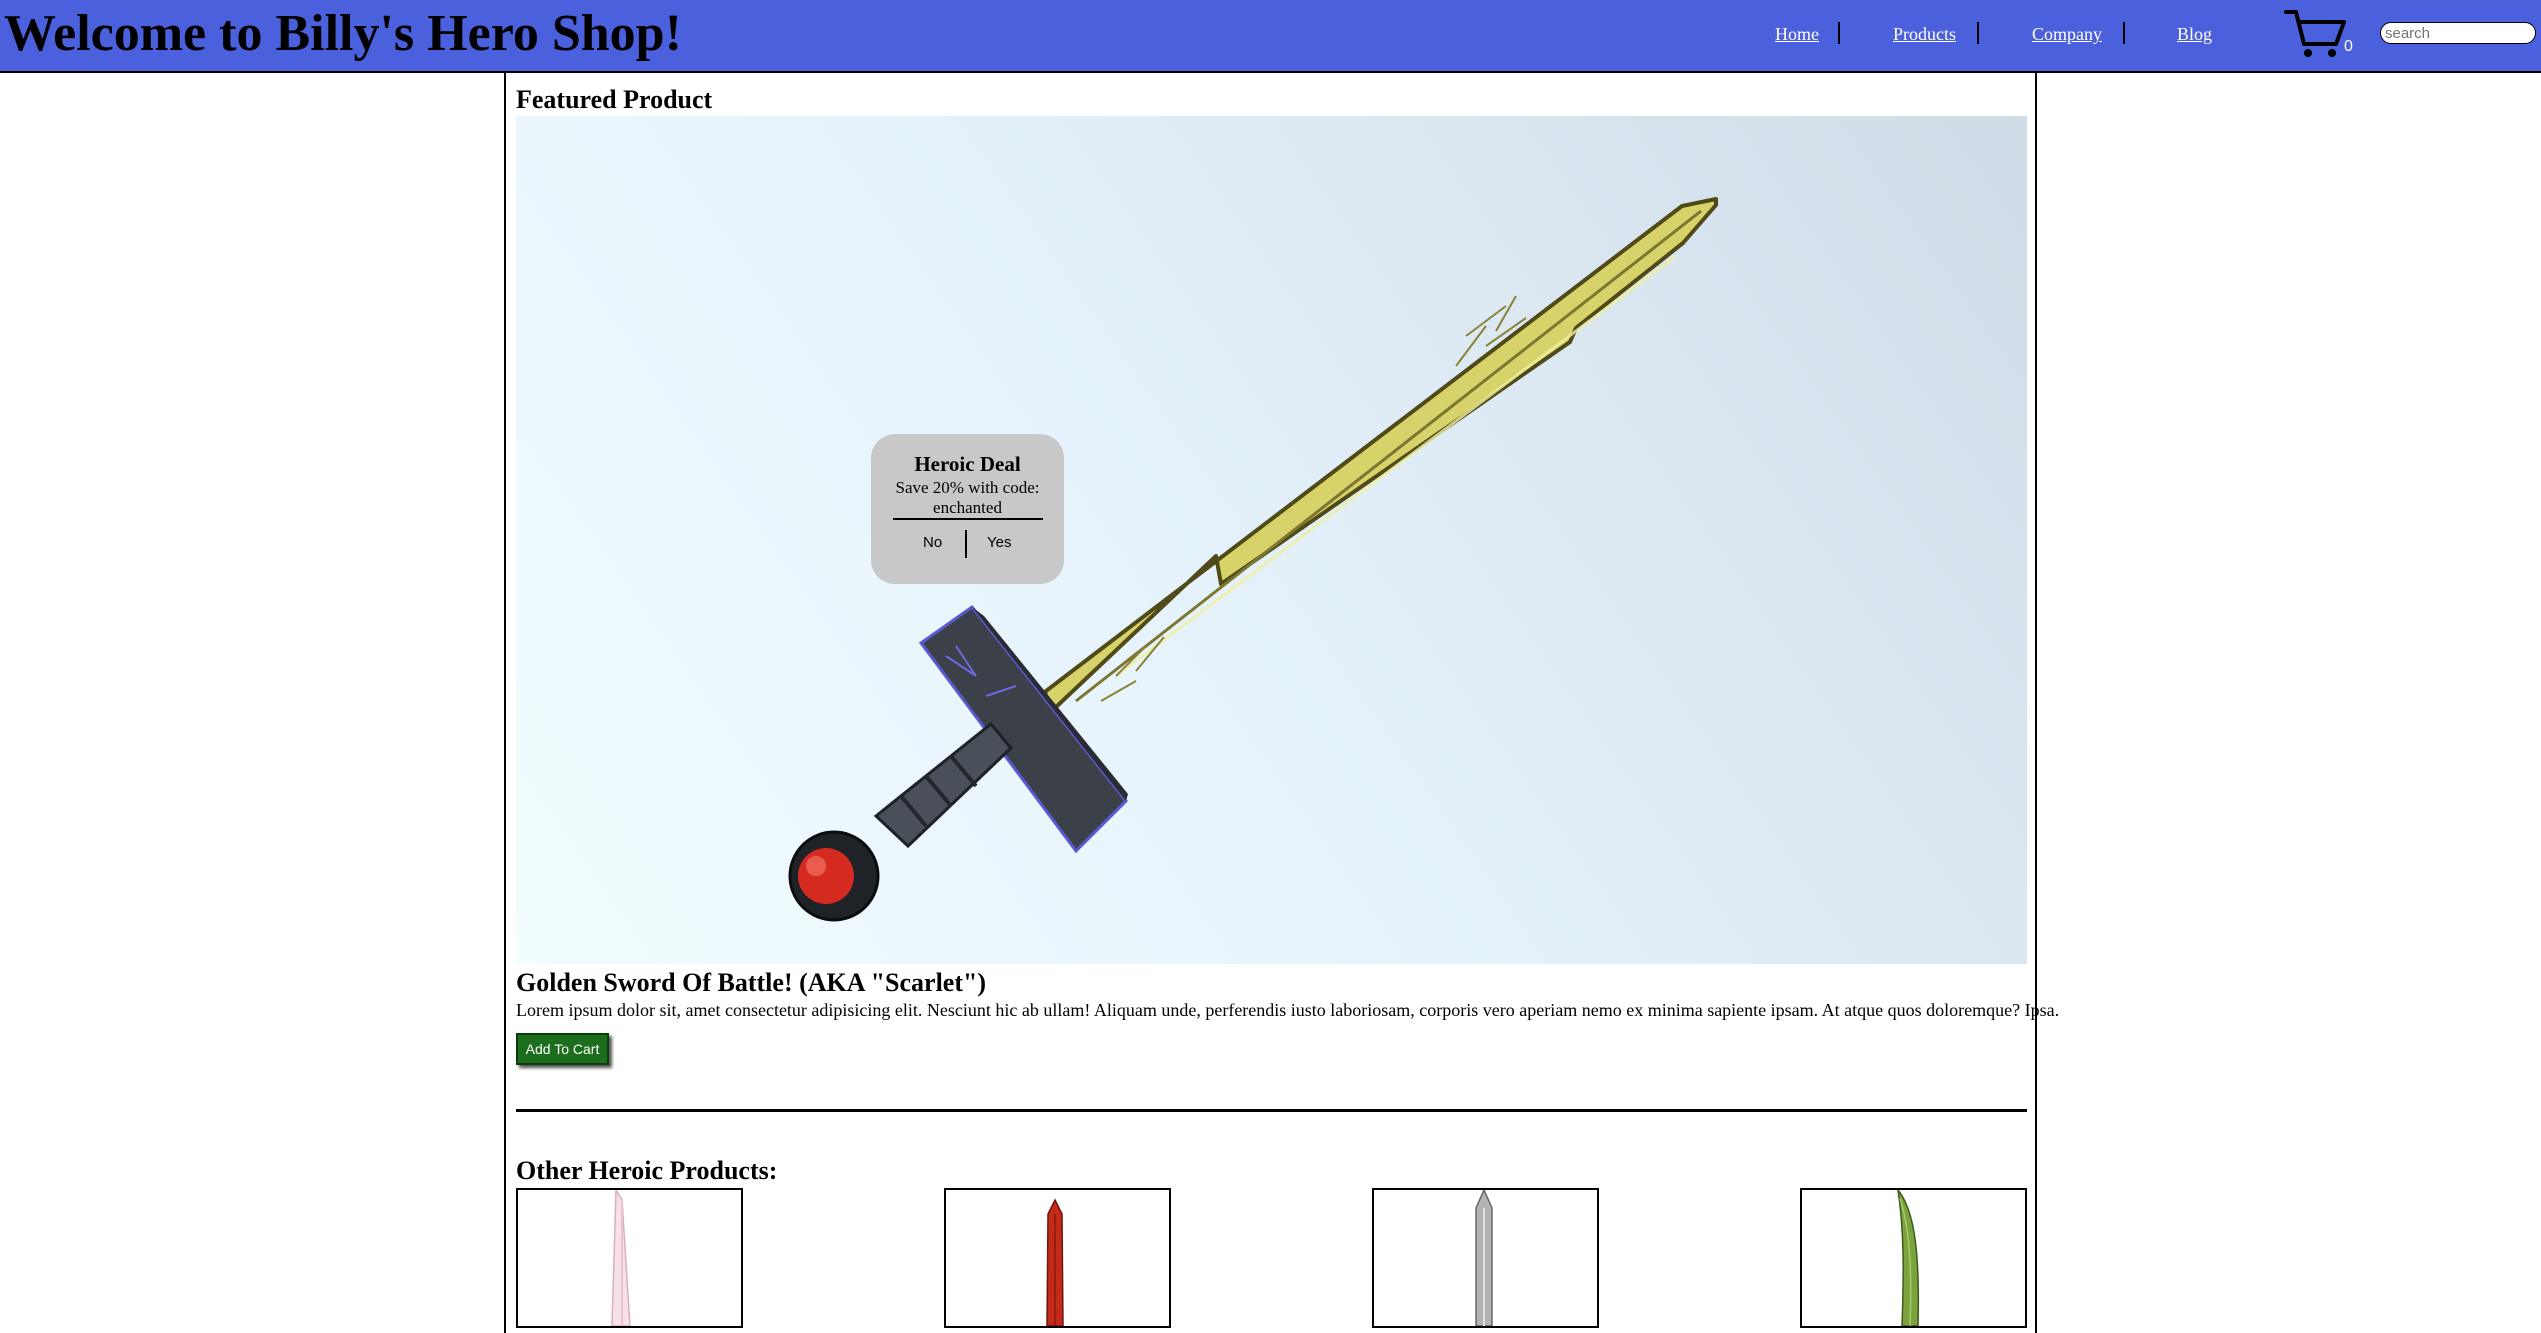 This screenshot has height=1333, width=2541. What do you see at coordinates (647, 1170) in the screenshot?
I see `other-products-heading: Other Heroic Products:` at bounding box center [647, 1170].